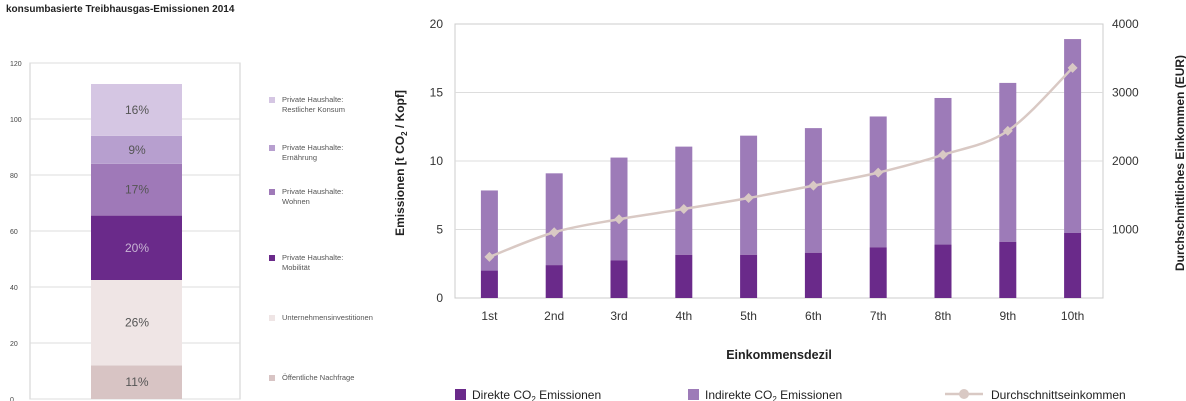 Image resolution: width=1186 pixels, height=401 pixels. What do you see at coordinates (813, 316) in the screenshot?
I see `x-tick-label: 6th` at bounding box center [813, 316].